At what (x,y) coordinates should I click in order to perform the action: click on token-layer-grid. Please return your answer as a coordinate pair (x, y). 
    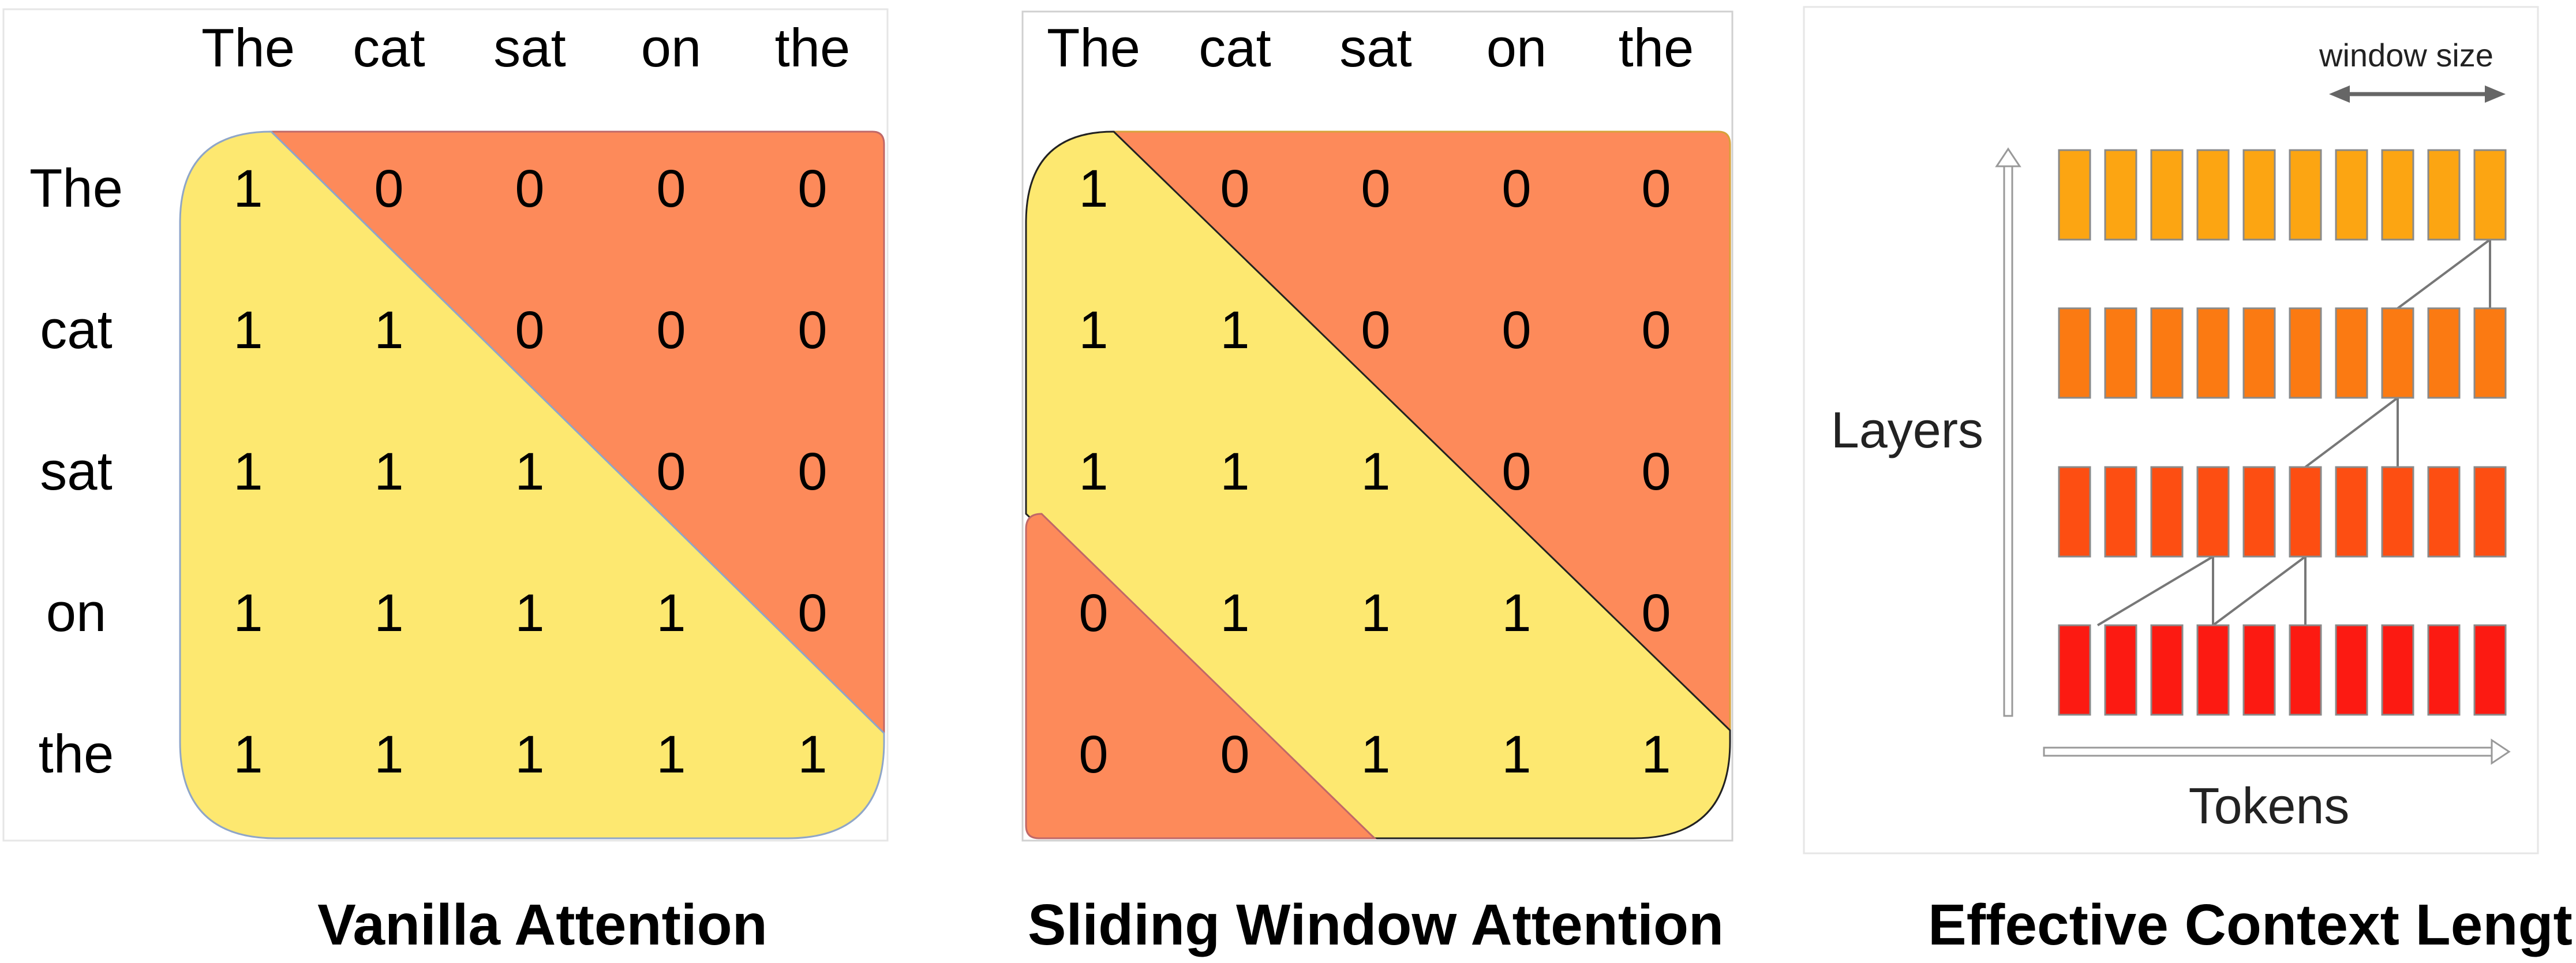
    Looking at the image, I should click on (2282, 432).